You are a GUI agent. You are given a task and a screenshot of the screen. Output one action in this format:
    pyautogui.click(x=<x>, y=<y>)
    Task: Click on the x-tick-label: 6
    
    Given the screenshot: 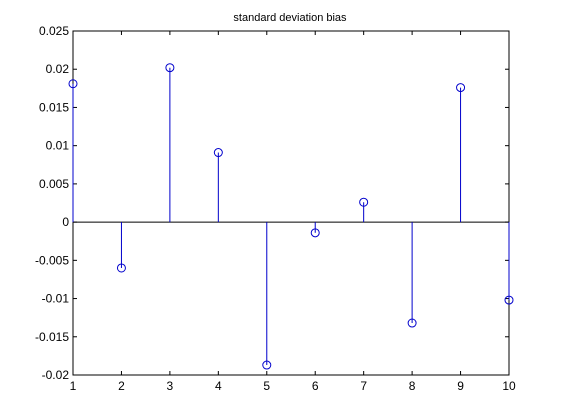 What is the action you would take?
    pyautogui.click(x=315, y=386)
    